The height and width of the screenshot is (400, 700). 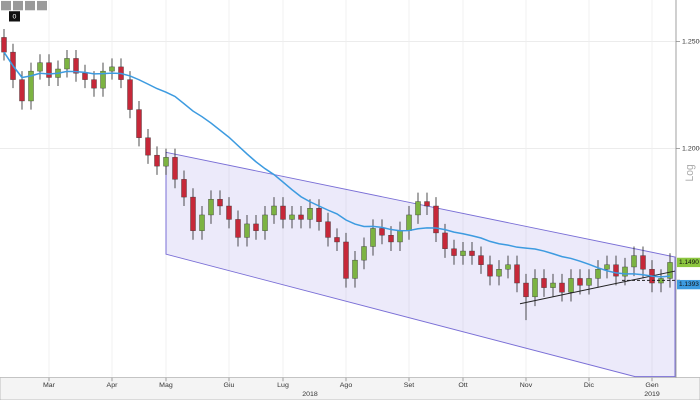 I want to click on x-tick-label: Mag, so click(x=166, y=385).